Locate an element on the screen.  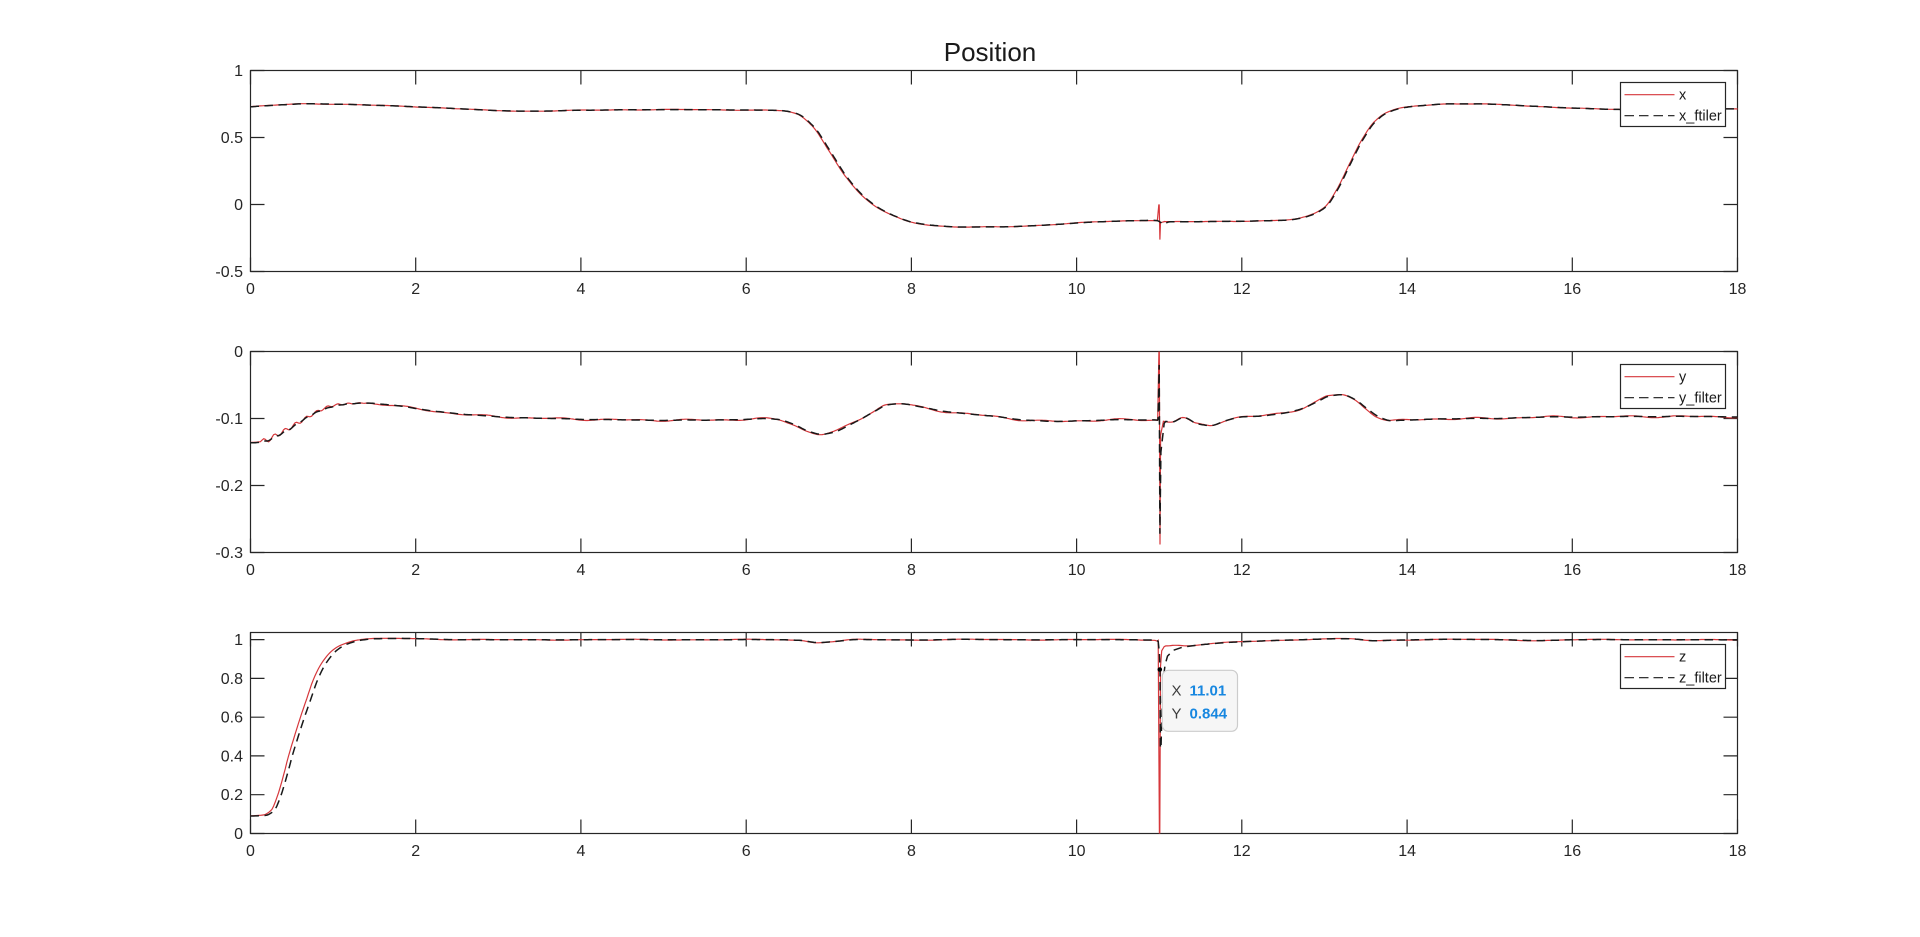
svg-text: 0.8 is located at coordinates (232, 679).